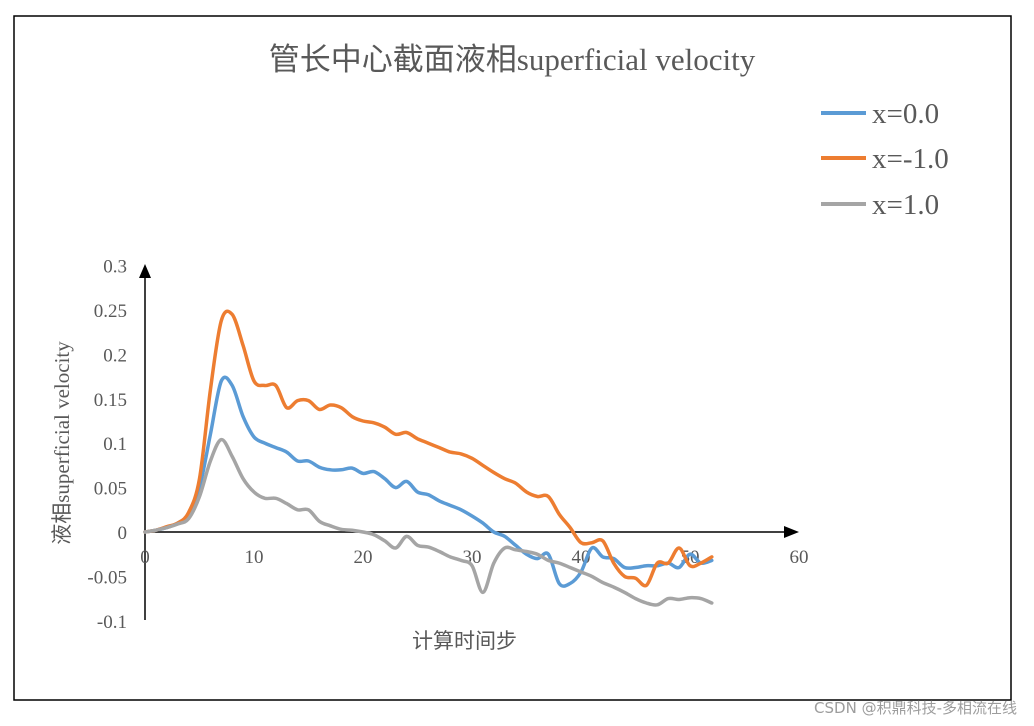 Image resolution: width=1034 pixels, height=726 pixels. What do you see at coordinates (799, 557) in the screenshot?
I see `x-tick-label: 60` at bounding box center [799, 557].